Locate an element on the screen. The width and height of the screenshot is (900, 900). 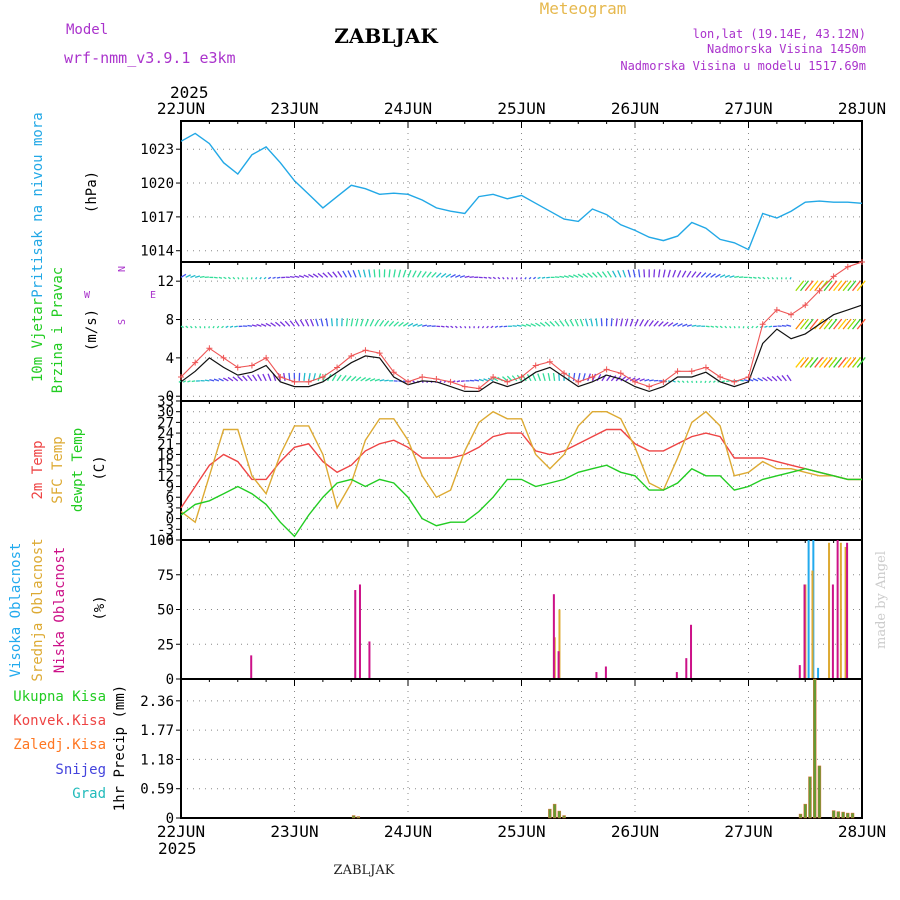
legend-snow: Snijeg is located at coordinates (80, 770).